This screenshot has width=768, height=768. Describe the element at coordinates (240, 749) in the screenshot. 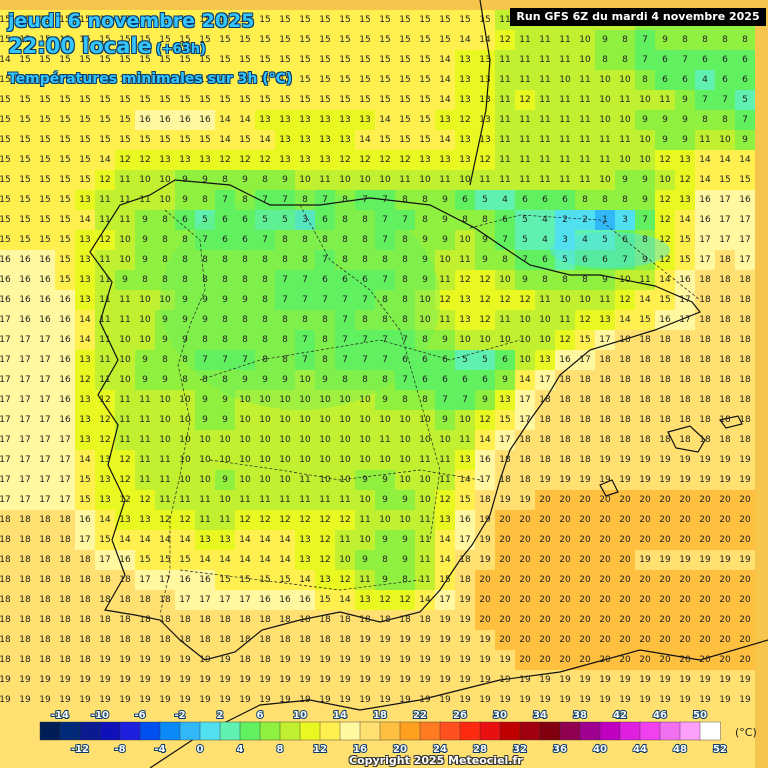

I see `legend-tick-label: 4` at that location.